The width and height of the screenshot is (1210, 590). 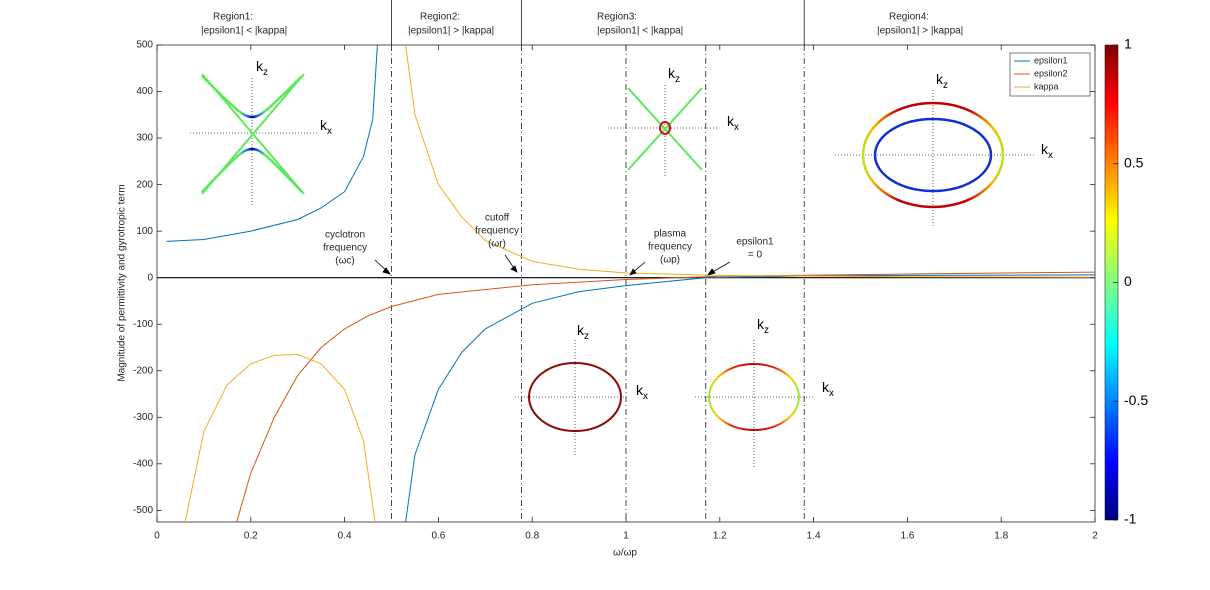 I want to click on y-tick-label: 200, so click(x=144, y=184).